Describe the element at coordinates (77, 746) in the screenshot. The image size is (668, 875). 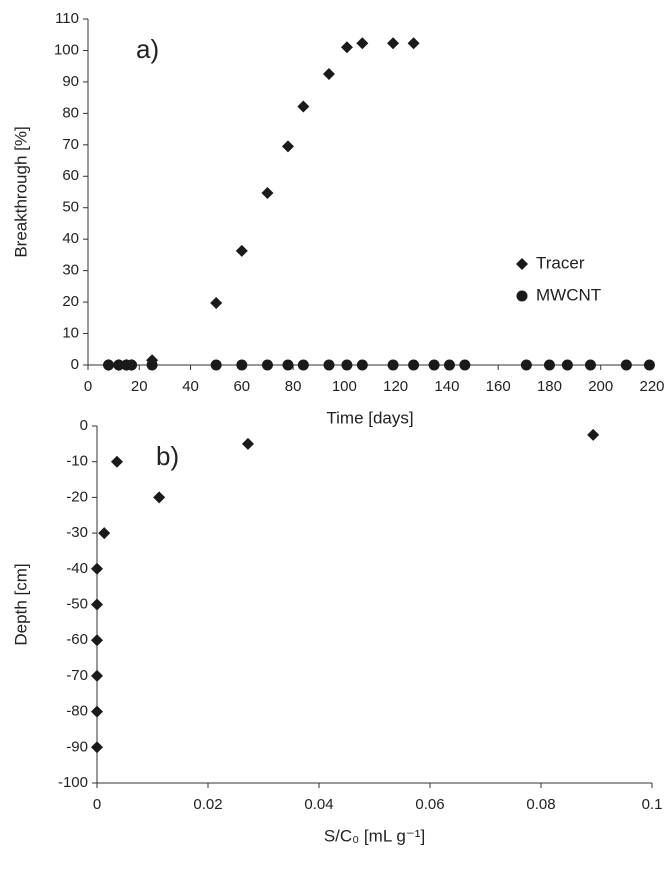
I see `y-tick-label: -90` at that location.